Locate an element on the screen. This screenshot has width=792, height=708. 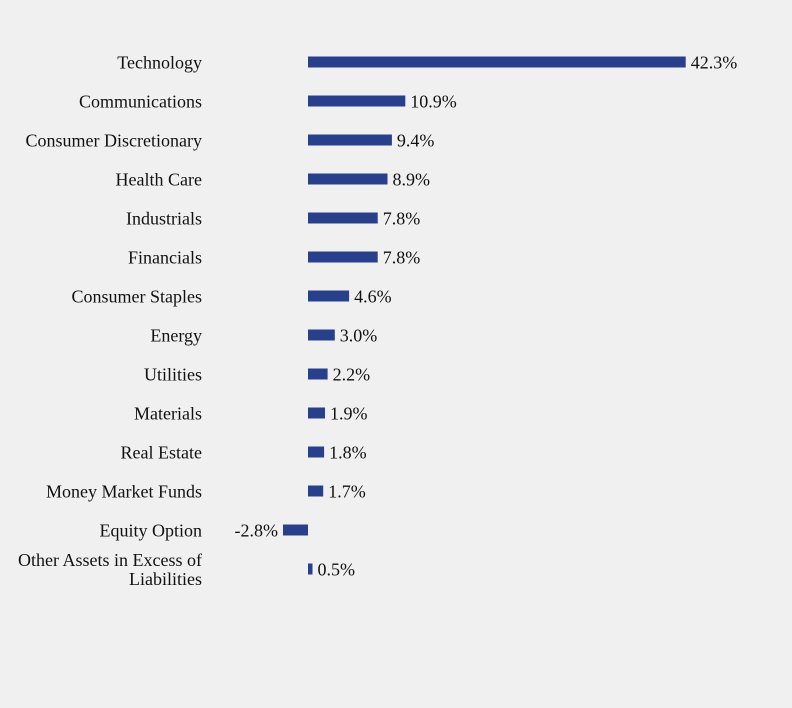
value-label-equity-option: -2.8% is located at coordinates (257, 530).